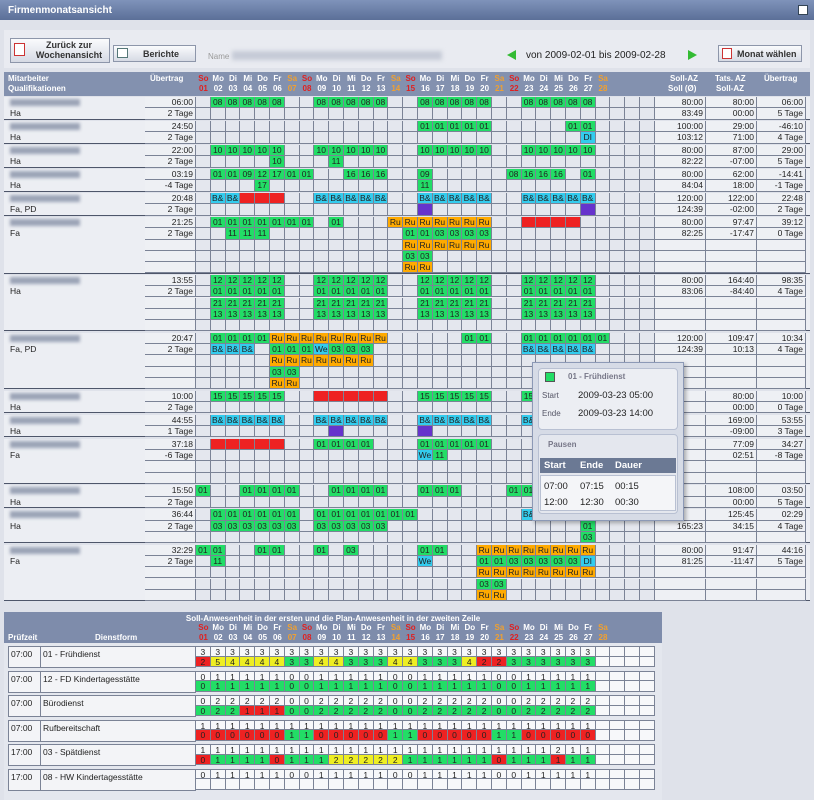  I want to click on day-label: 05, so click(263, 637).